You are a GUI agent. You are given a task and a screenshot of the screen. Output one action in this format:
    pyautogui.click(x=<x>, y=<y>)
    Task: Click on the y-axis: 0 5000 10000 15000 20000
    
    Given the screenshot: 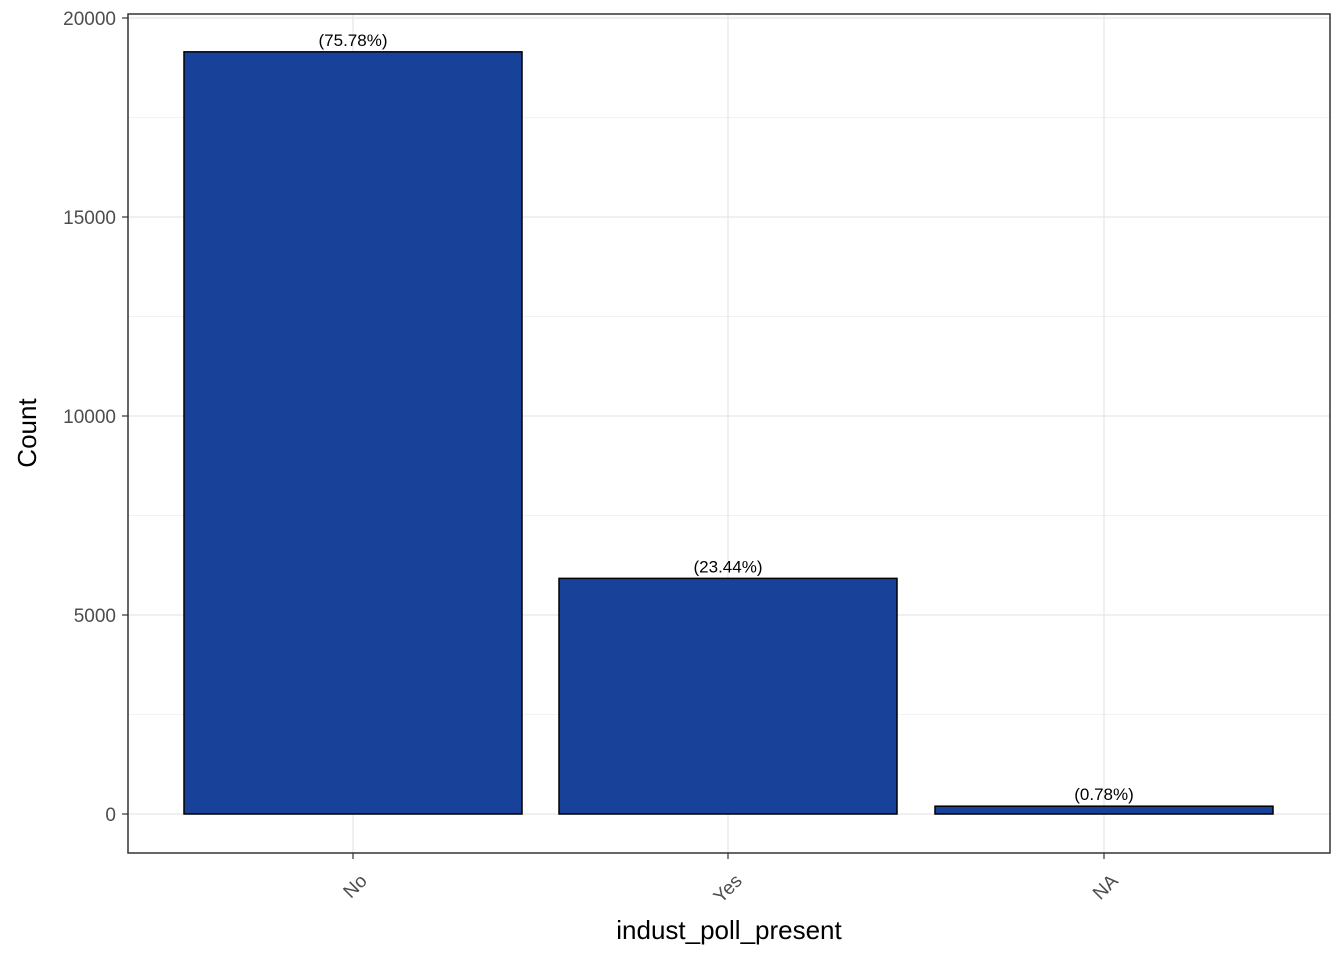 What is the action you would take?
    pyautogui.click(x=95, y=417)
    